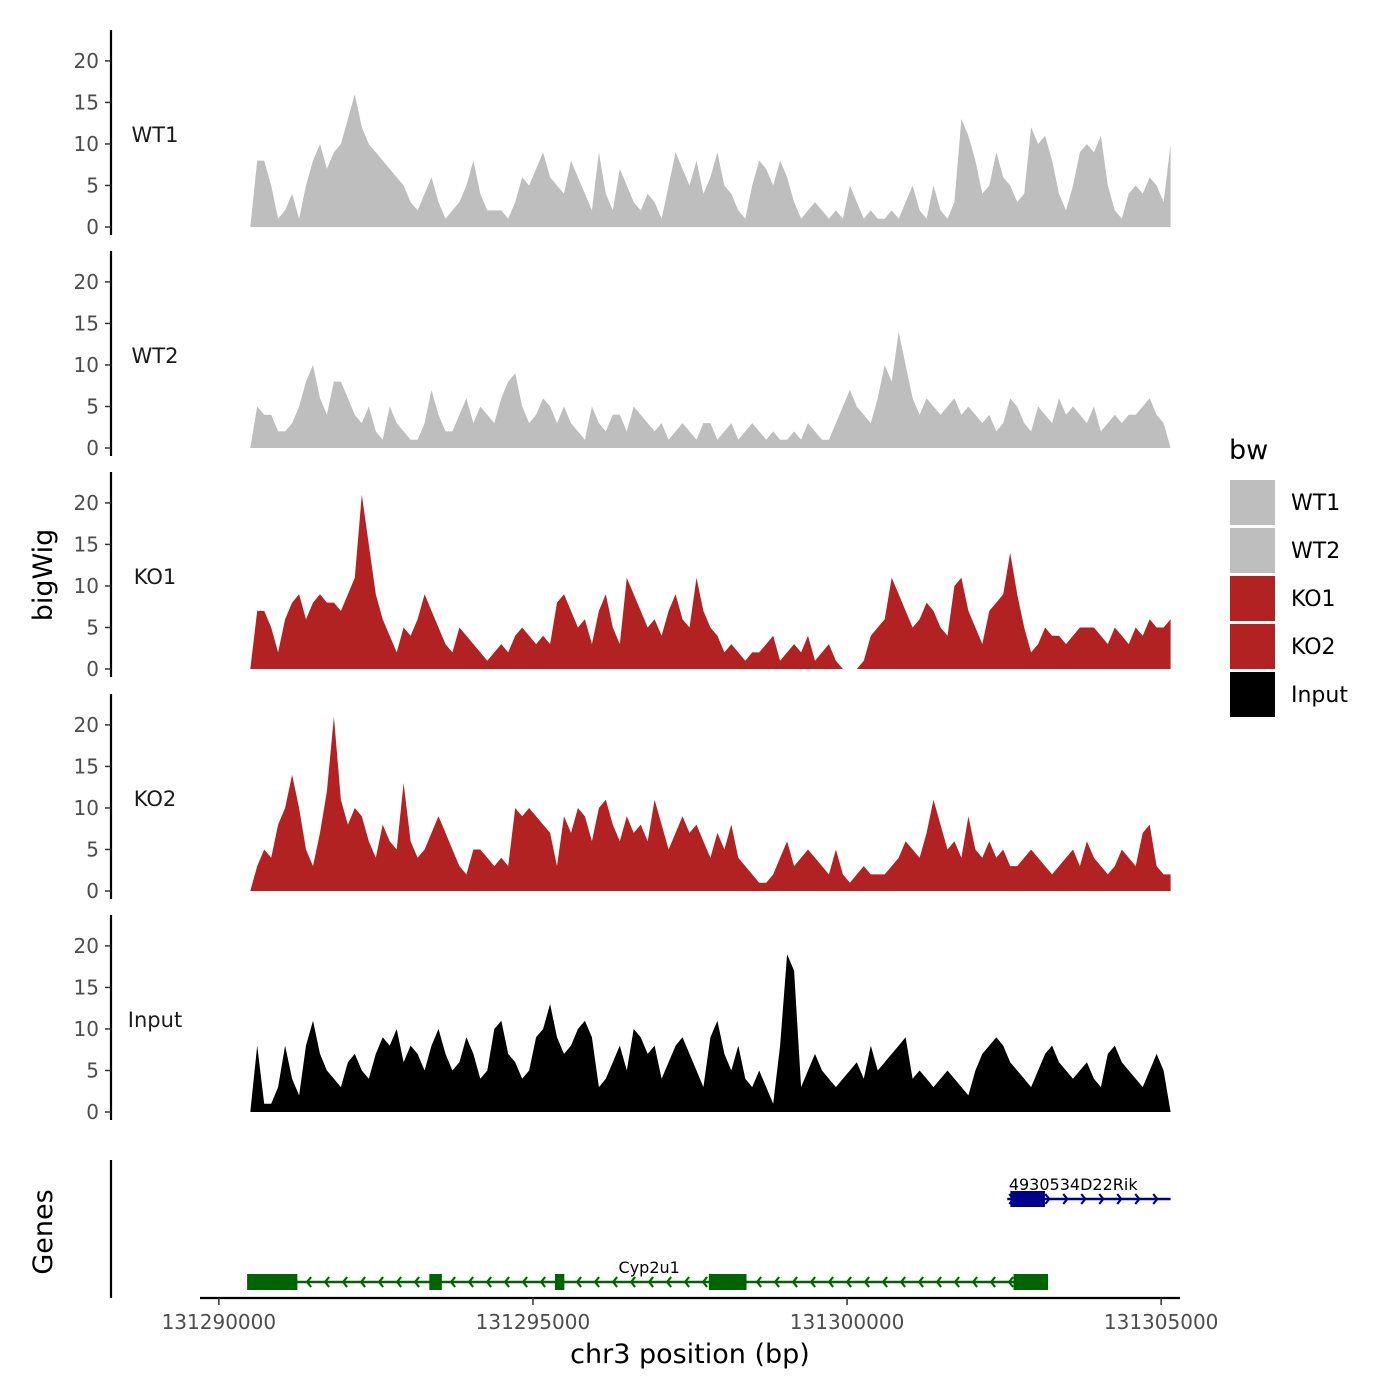 This screenshot has width=1400, height=1400. Describe the element at coordinates (1252, 646) in the screenshot. I see `legend-swatch-ko2` at that location.